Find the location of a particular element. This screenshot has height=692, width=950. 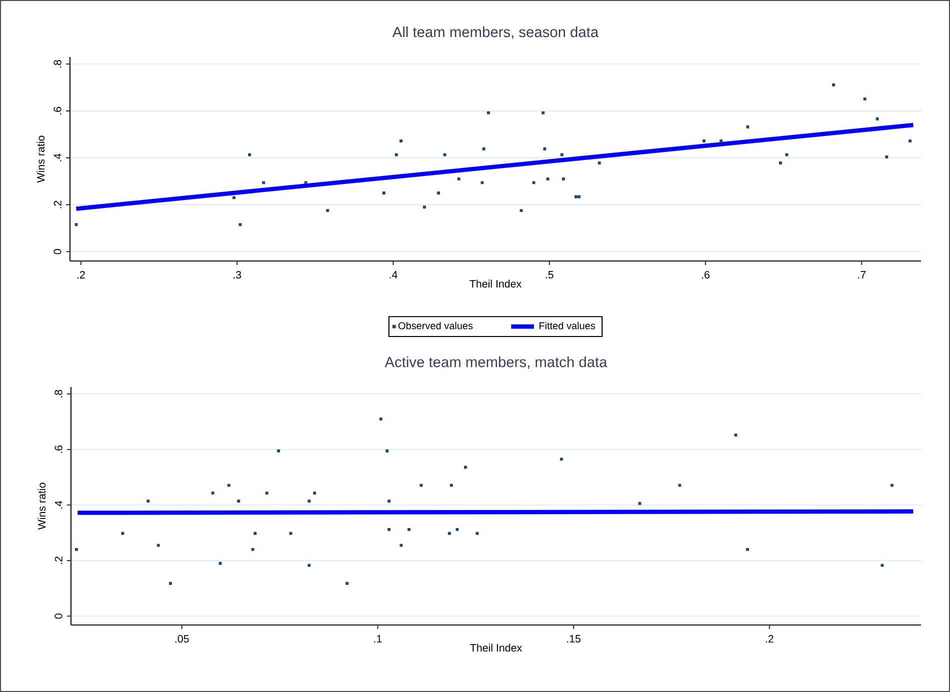

x-tick-label: .4 is located at coordinates (394, 274).